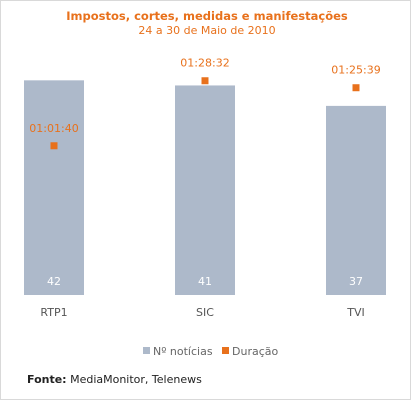 Image resolution: width=411 pixels, height=400 pixels. I want to click on source-note: Fonte: MediaMonitor, Telenews, so click(114, 379).